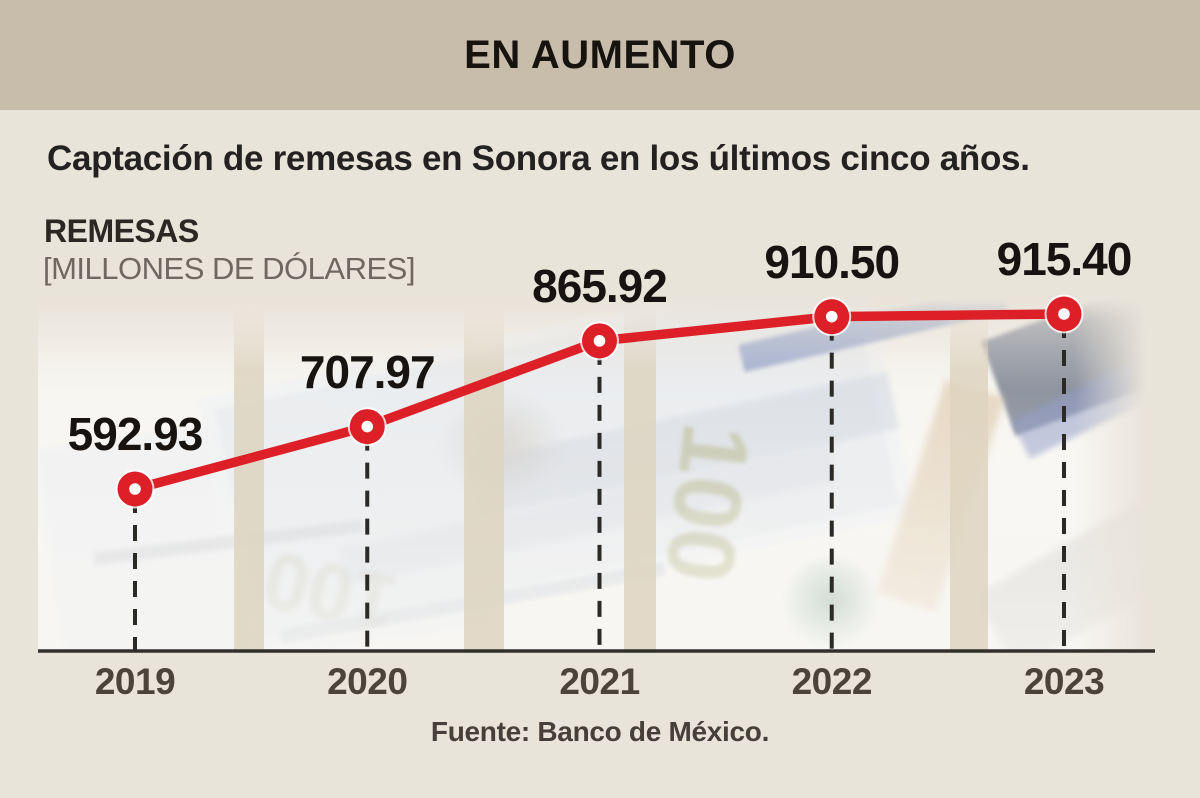  I want to click on value-label: 910.50, so click(832, 261).